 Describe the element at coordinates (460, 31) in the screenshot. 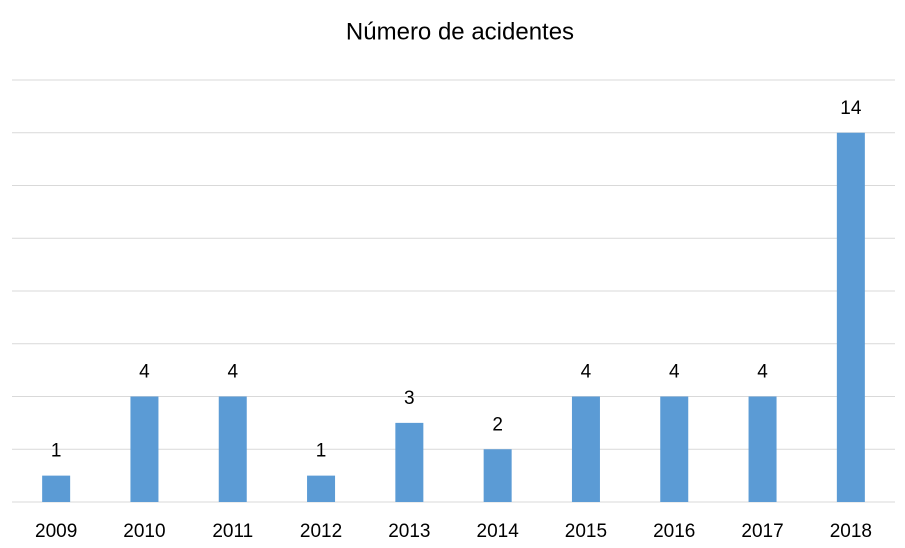

I see `chart-title: Número de acidentes` at that location.